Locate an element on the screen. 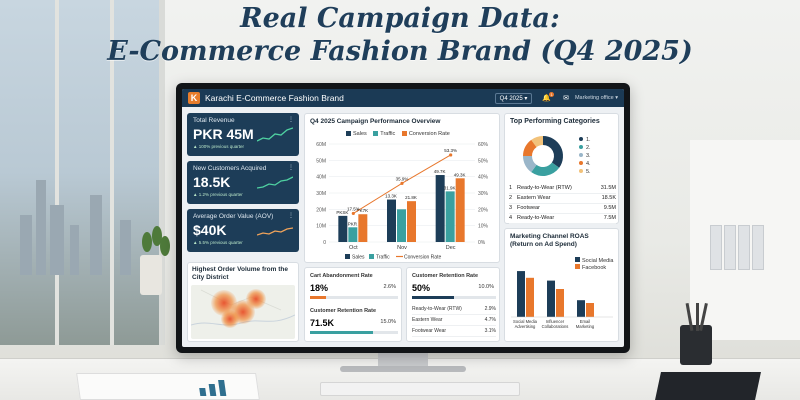 The width and height of the screenshot is (800, 400). report-bar is located at coordinates (203, 392).